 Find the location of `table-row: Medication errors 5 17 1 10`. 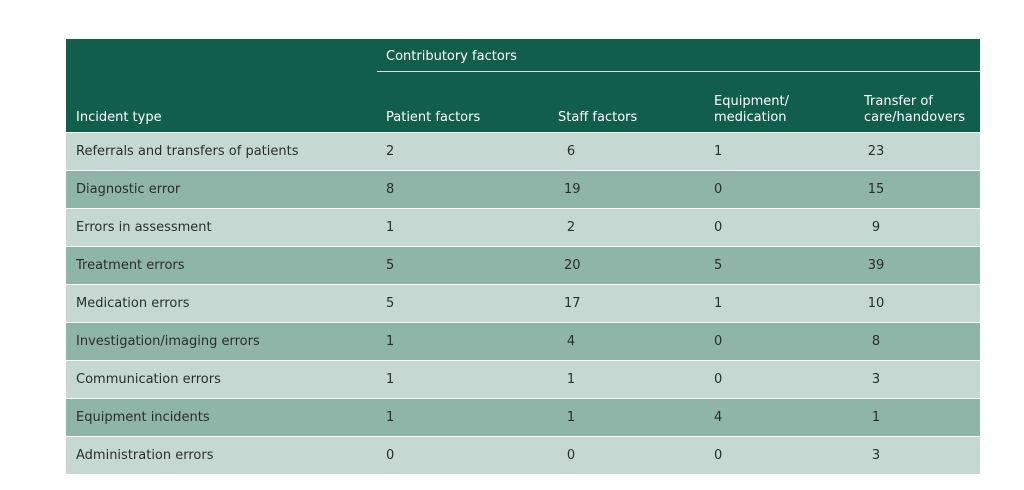

table-row: Medication errors 5 17 1 10 is located at coordinates (523, 303).